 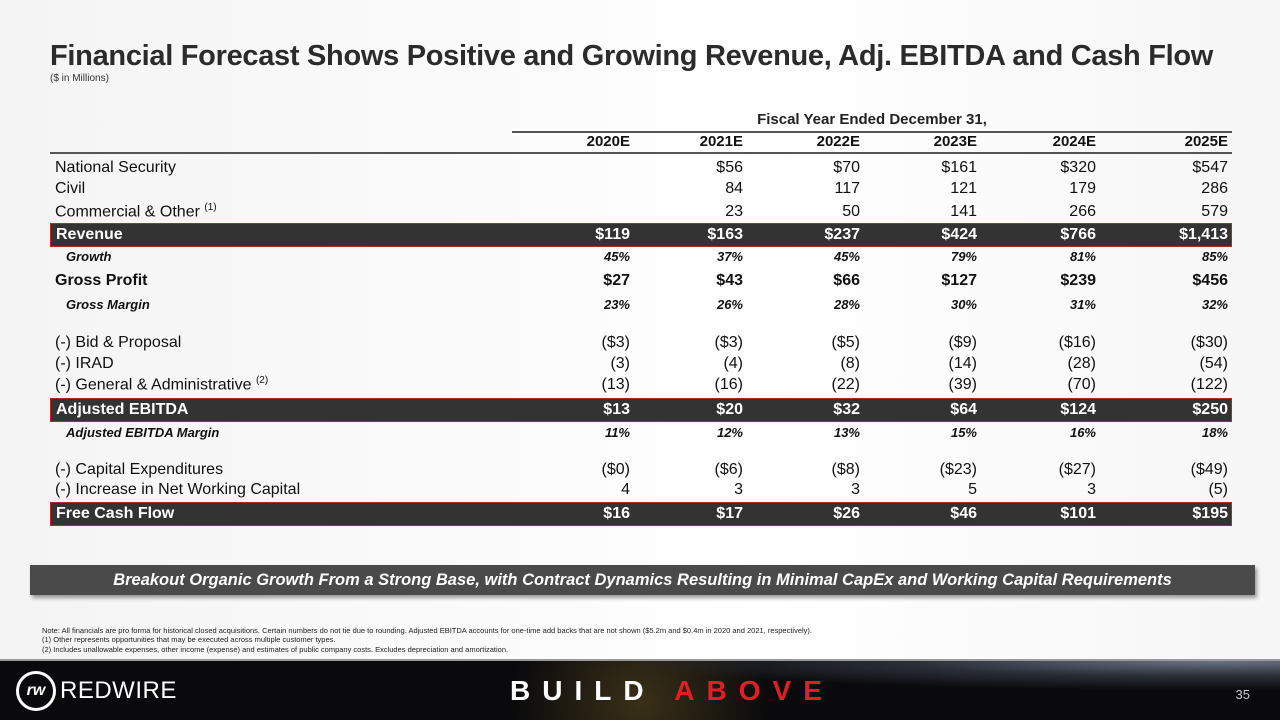 What do you see at coordinates (615, 342) in the screenshot?
I see `cell-value: ($3)` at bounding box center [615, 342].